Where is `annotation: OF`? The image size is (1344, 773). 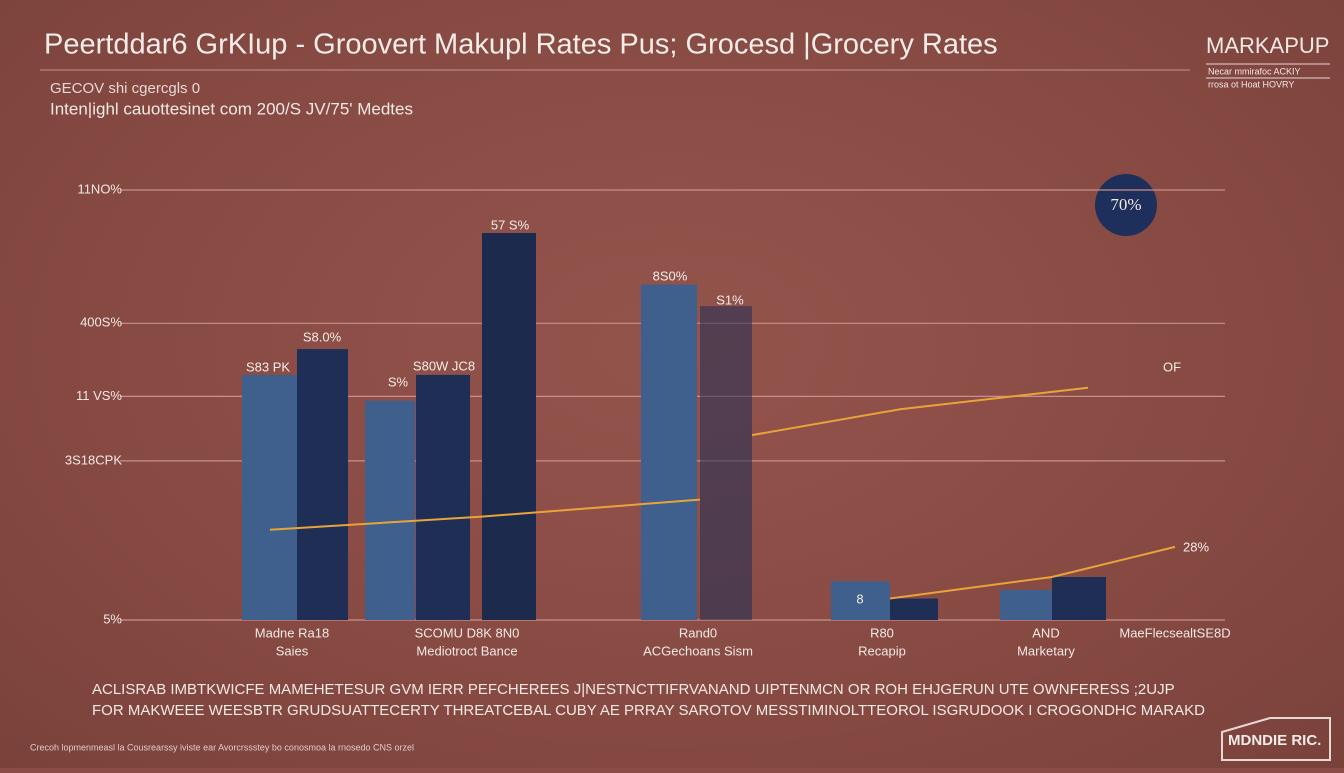
annotation: OF is located at coordinates (1172, 366).